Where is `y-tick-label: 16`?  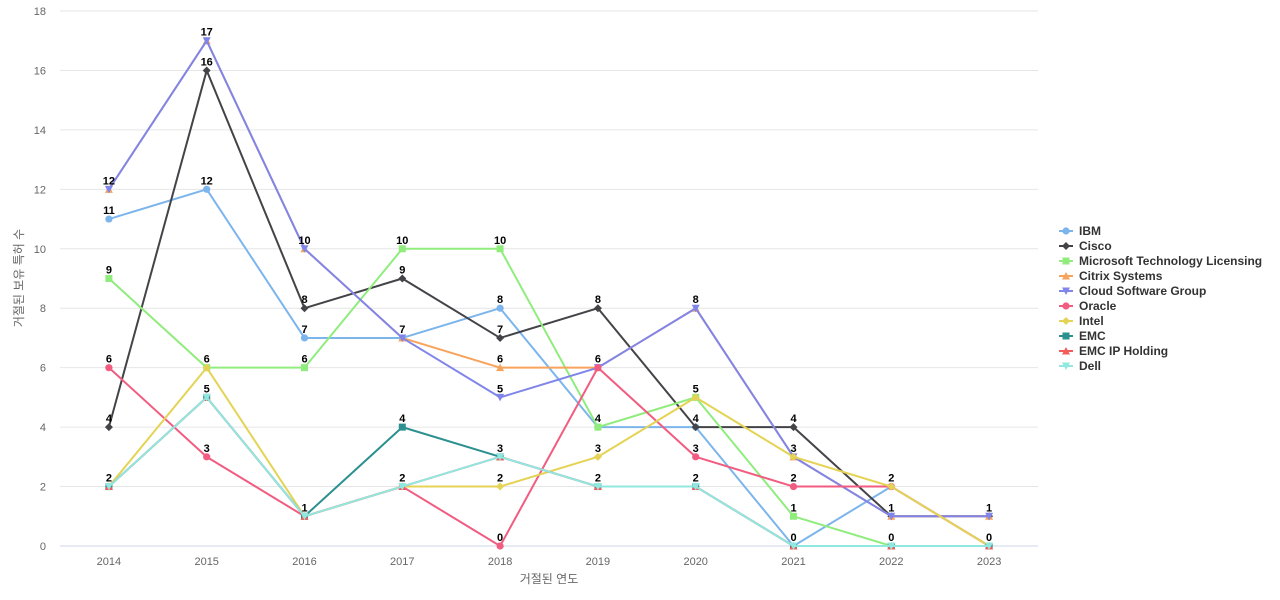
y-tick-label: 16 is located at coordinates (40, 71).